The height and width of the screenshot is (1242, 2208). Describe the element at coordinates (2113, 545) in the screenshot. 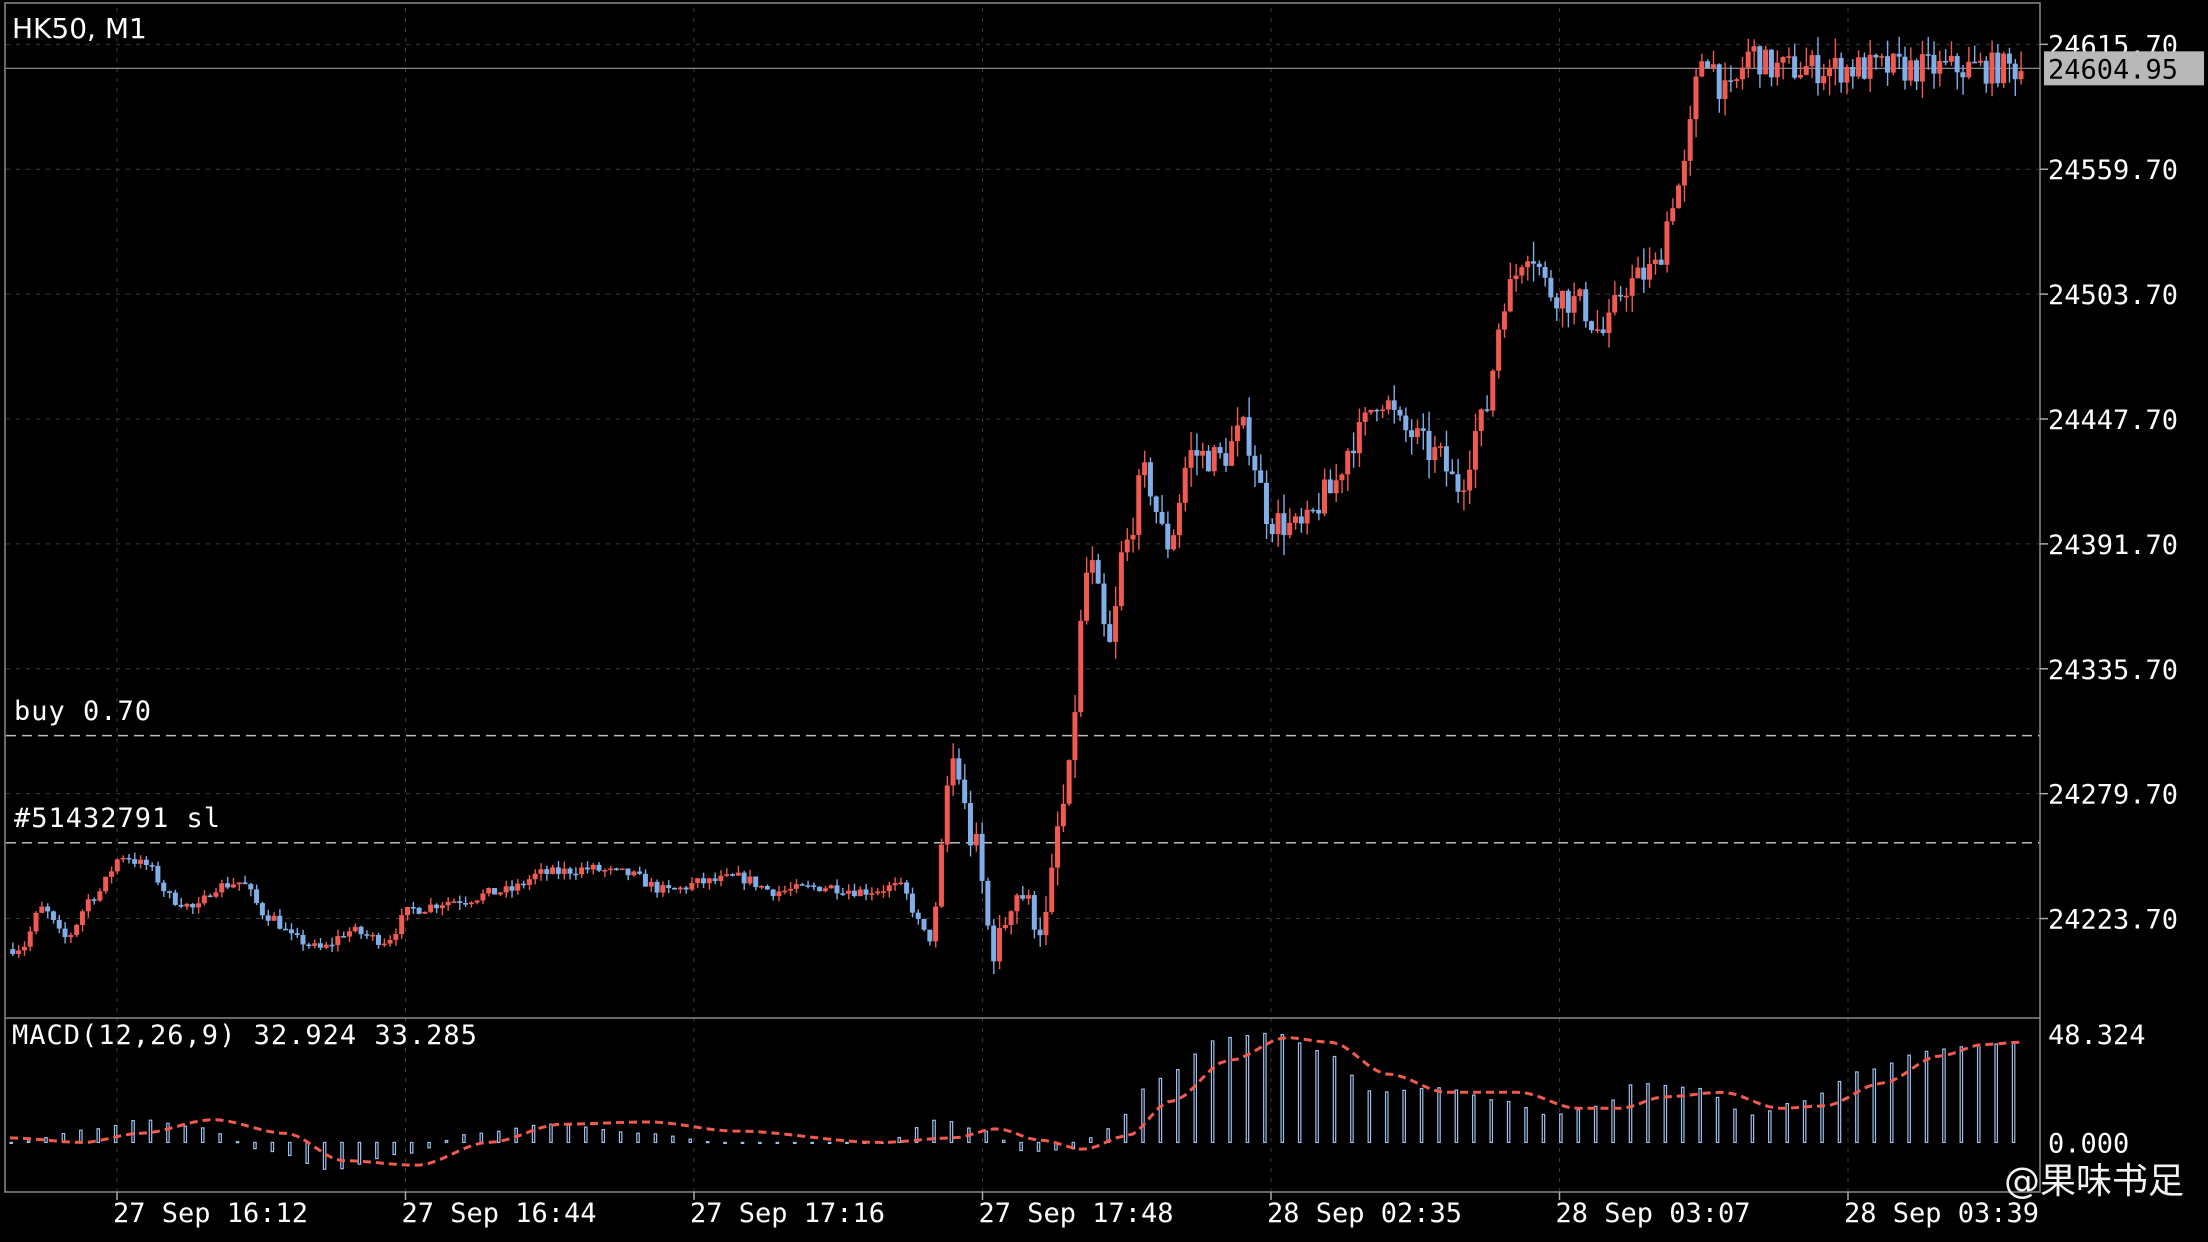

I see `price-tick-label: 24391.70` at that location.